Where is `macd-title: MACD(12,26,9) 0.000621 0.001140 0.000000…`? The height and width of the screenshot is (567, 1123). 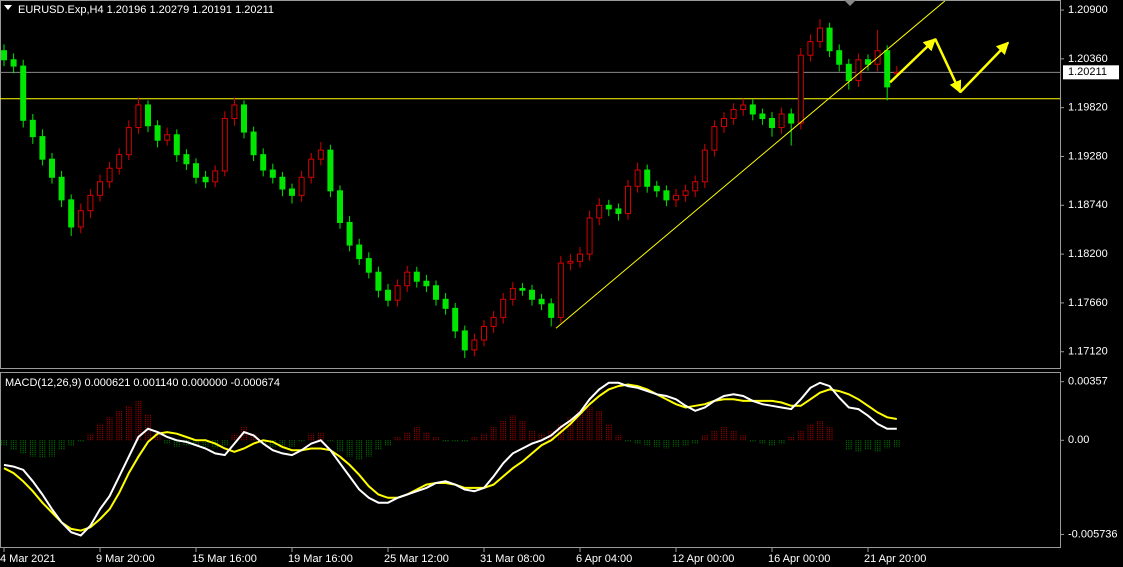
macd-title: MACD(12,26,9) 0.000621 0.001140 0.000000… is located at coordinates (142, 383).